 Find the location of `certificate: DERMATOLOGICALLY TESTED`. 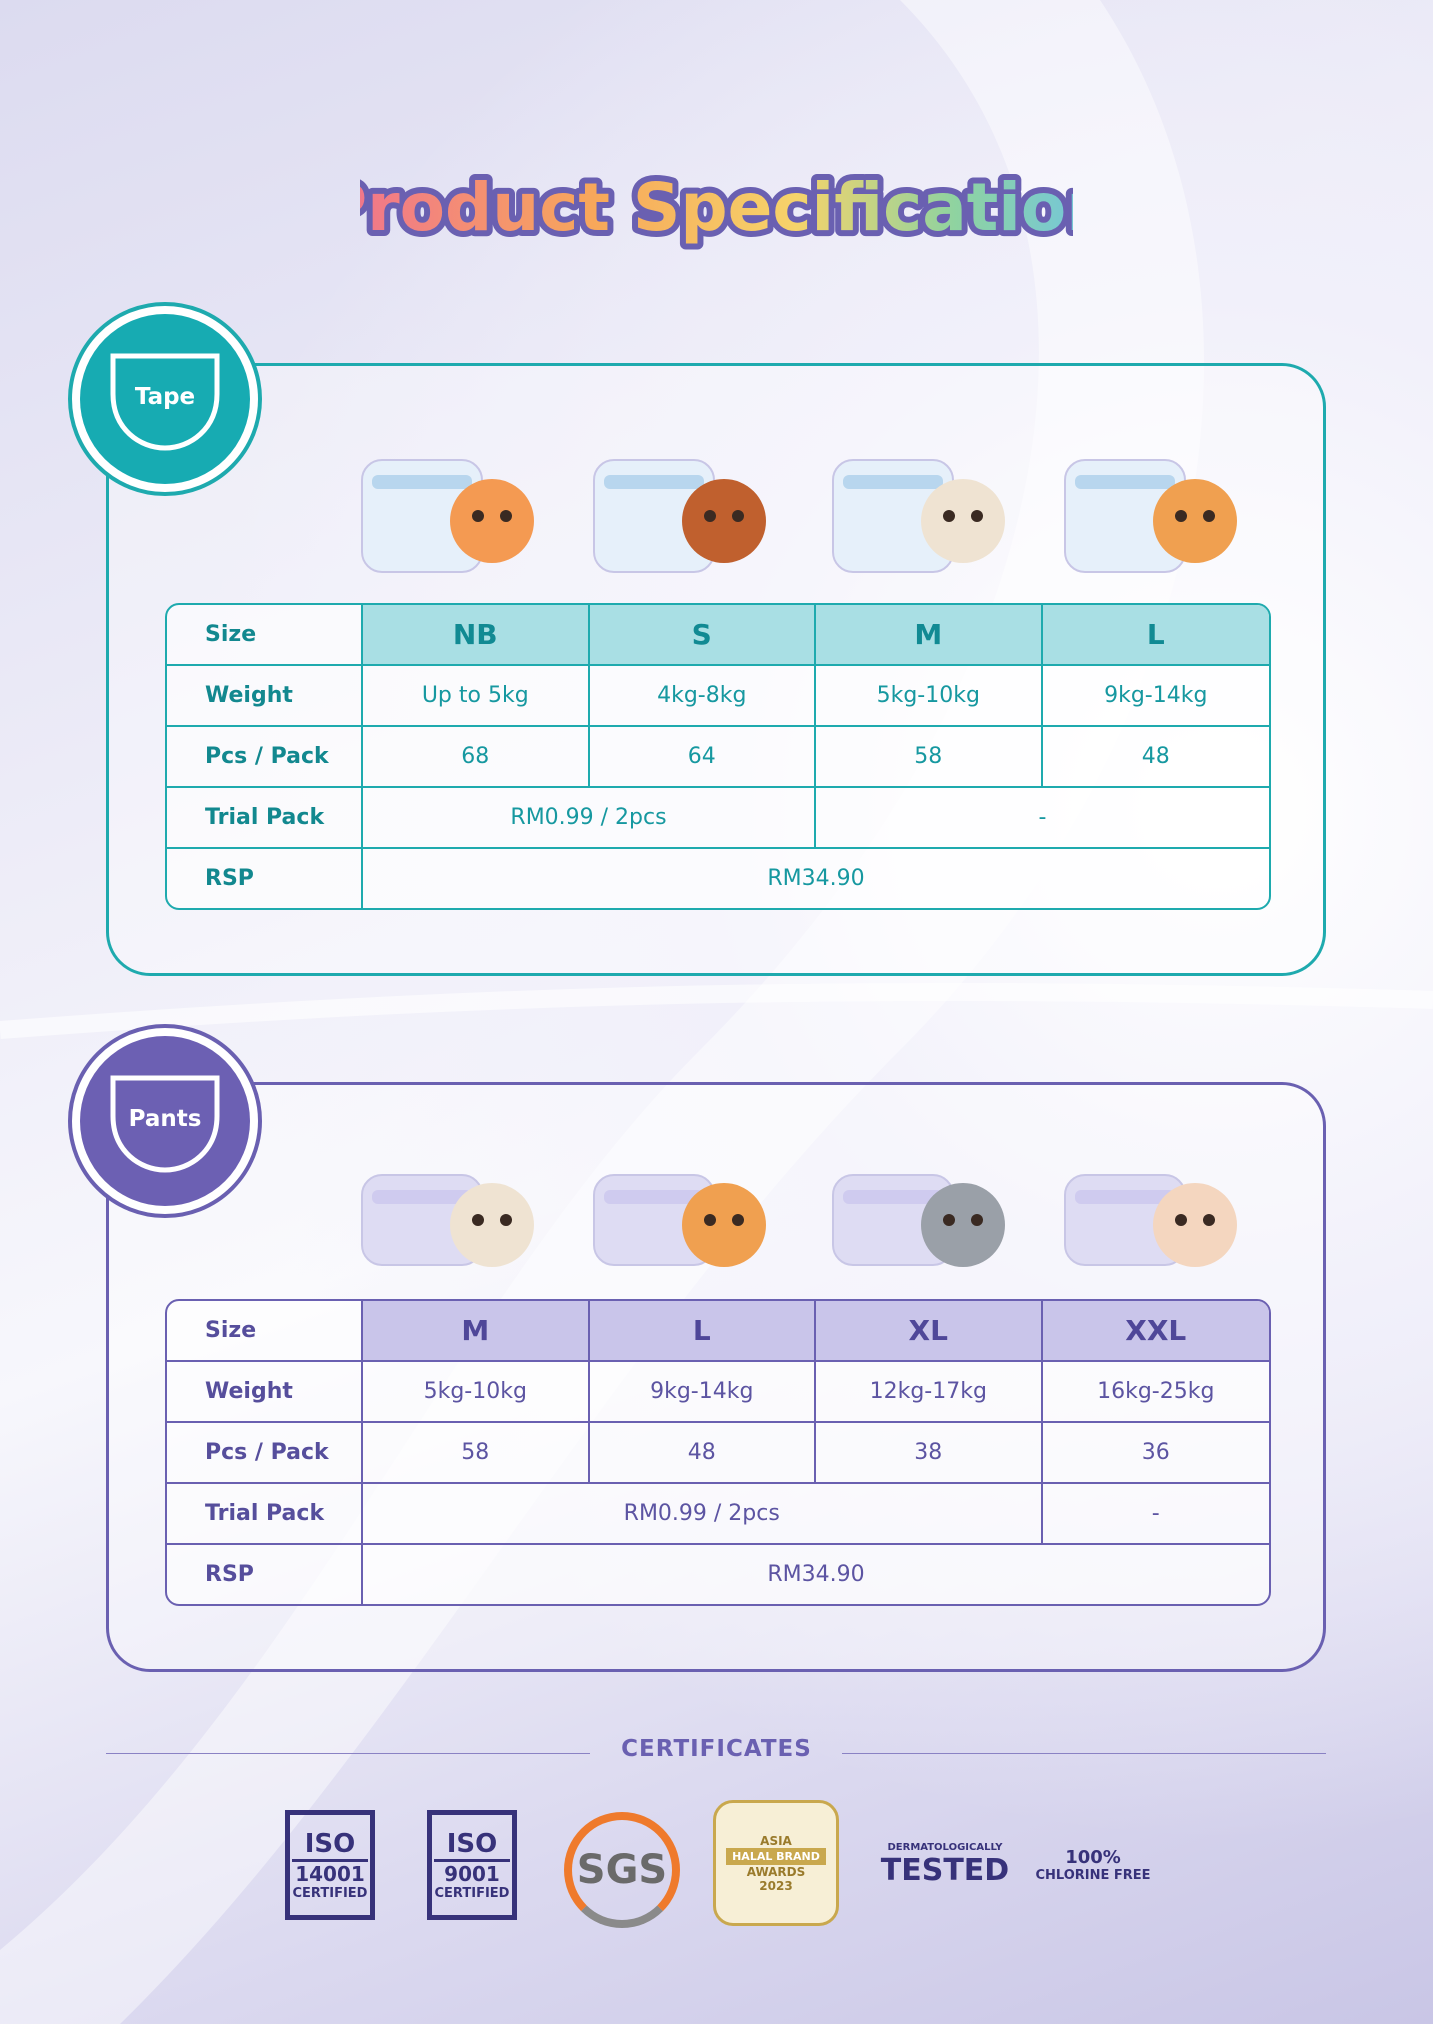

certificate: DERMATOLOGICALLY TESTED is located at coordinates (945, 1865).